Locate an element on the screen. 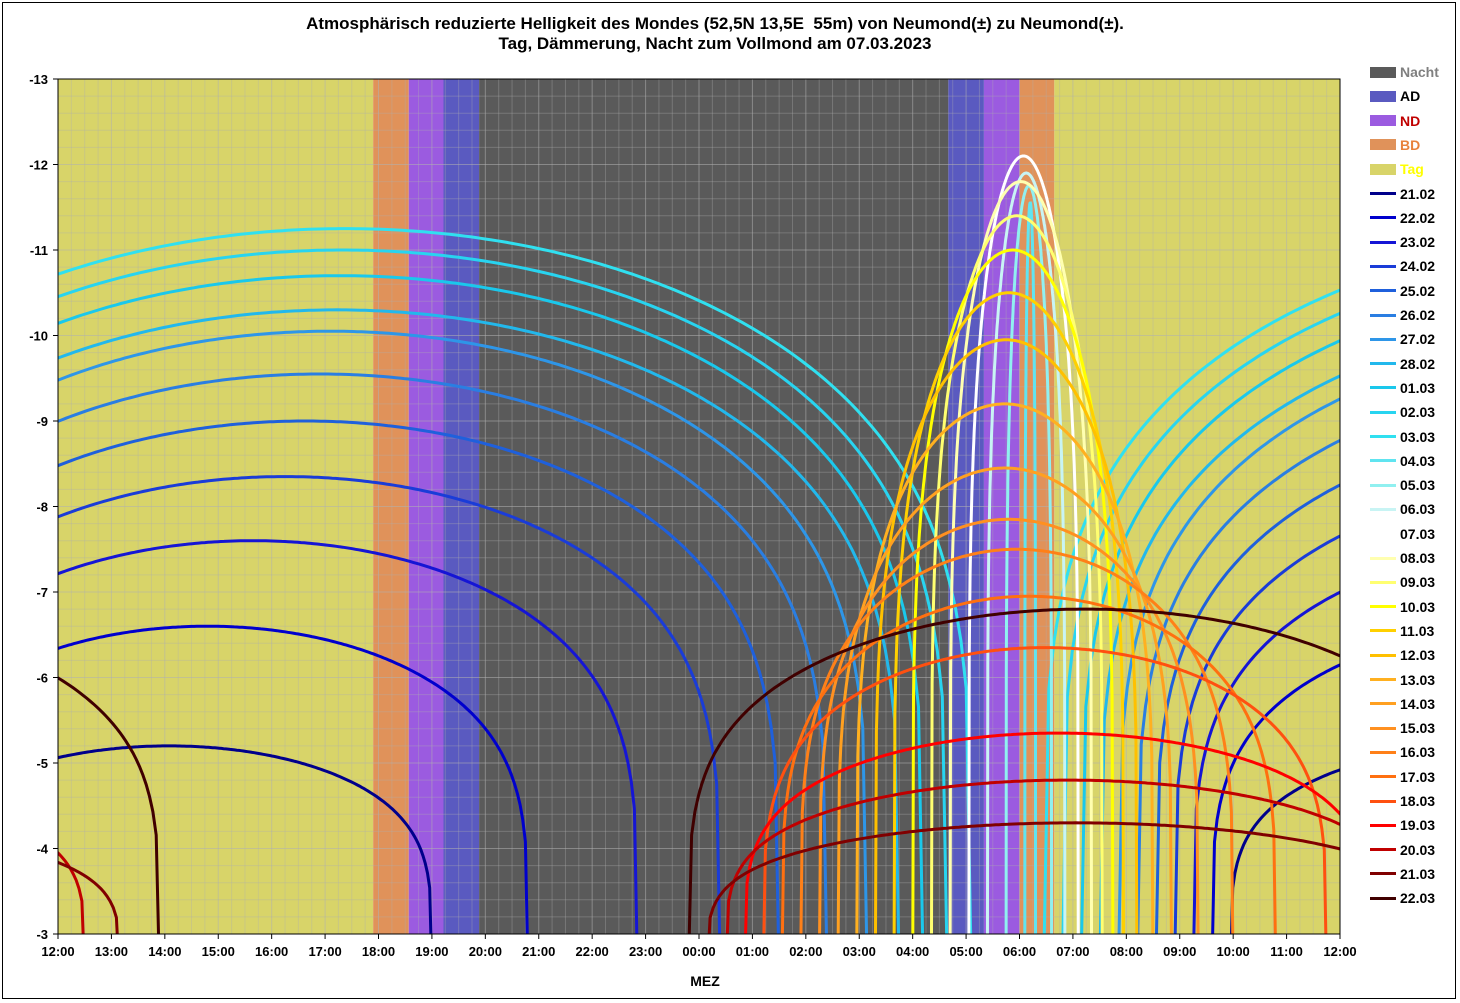  series-line-22-02-prev is located at coordinates (293, 779).